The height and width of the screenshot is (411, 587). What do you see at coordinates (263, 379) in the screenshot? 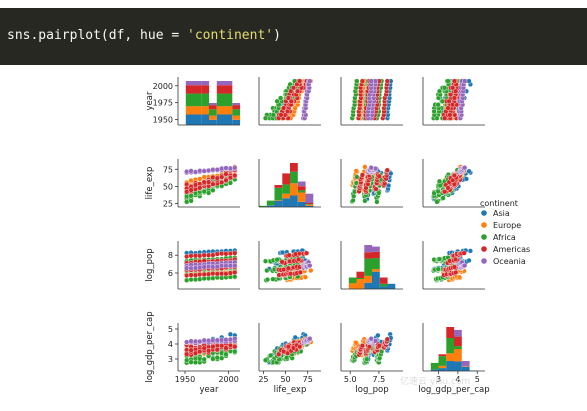
I see `x-tick-label: 25` at bounding box center [263, 379].